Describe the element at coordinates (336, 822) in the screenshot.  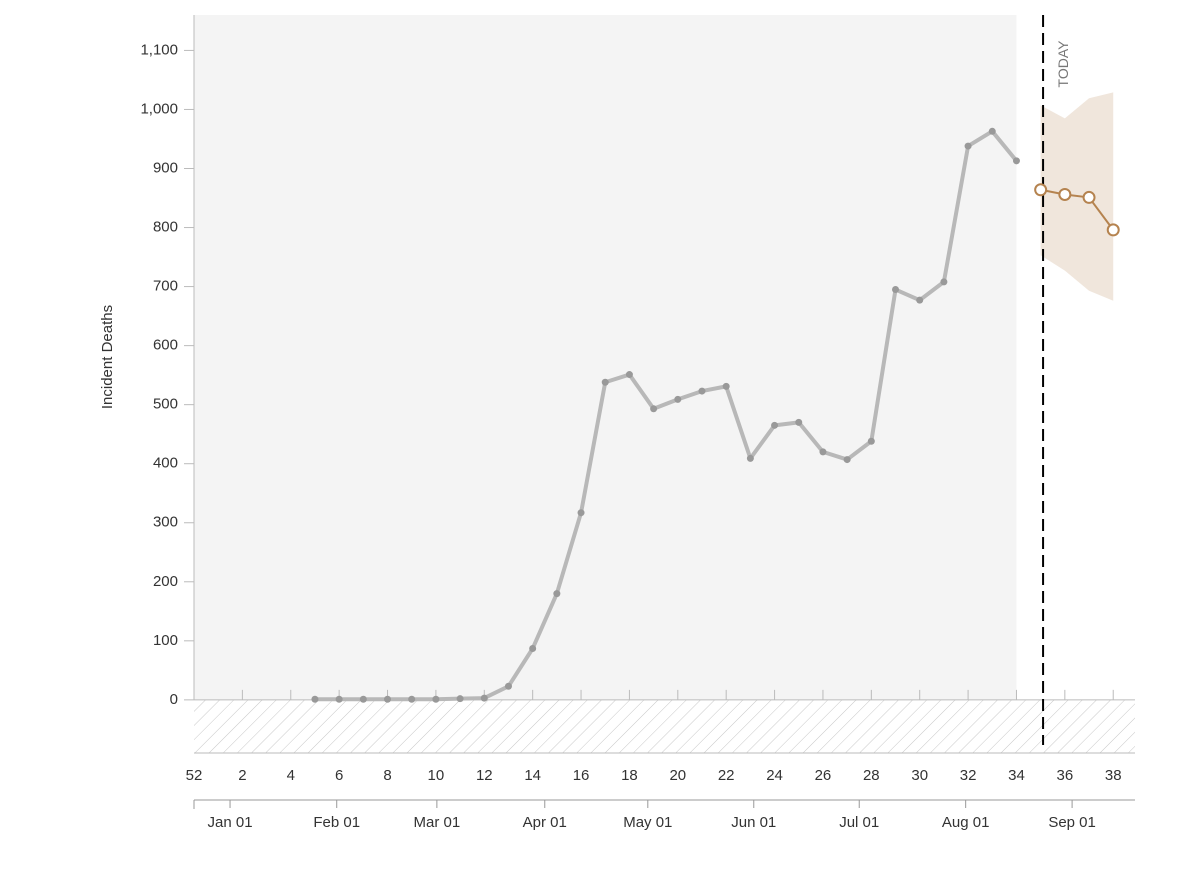
I see `date-tick-label: Feb 01` at that location.